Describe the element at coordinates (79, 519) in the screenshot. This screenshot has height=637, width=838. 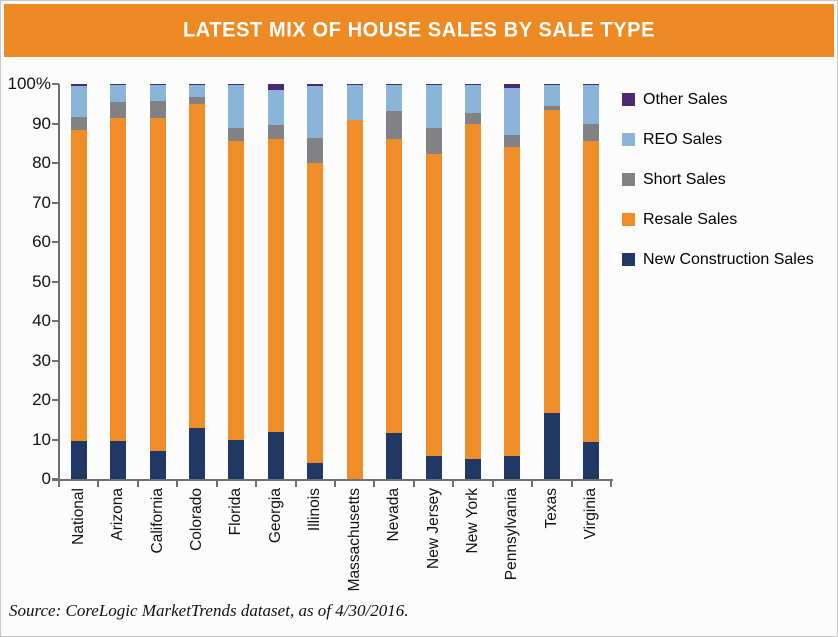
I see `x-label-national: National` at that location.